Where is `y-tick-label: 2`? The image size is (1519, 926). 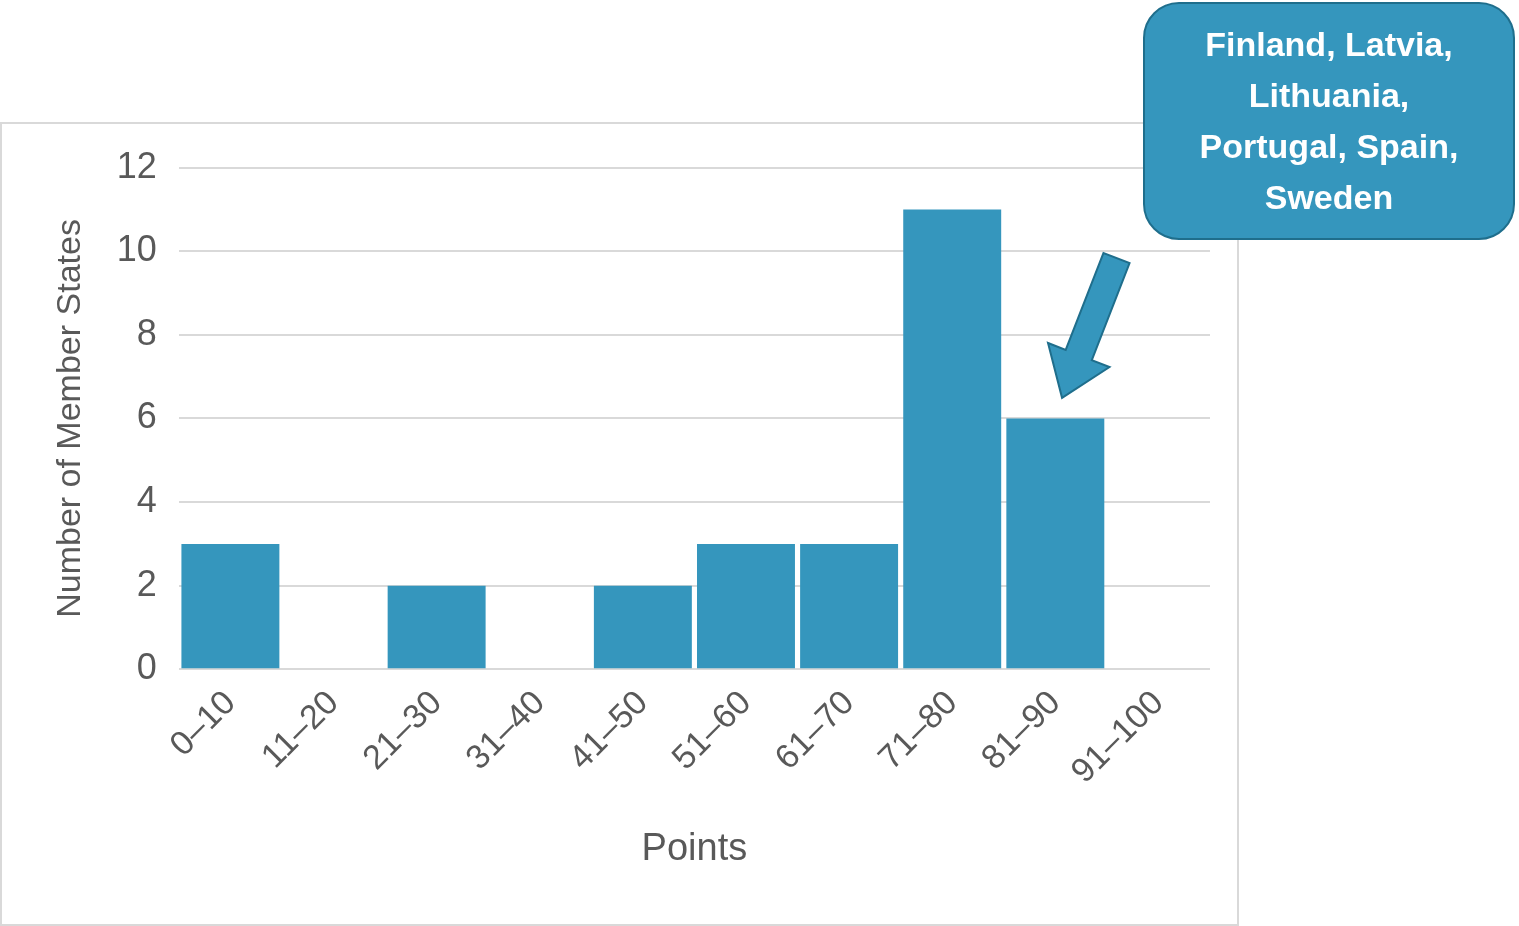
y-tick-label: 2 is located at coordinates (146, 583).